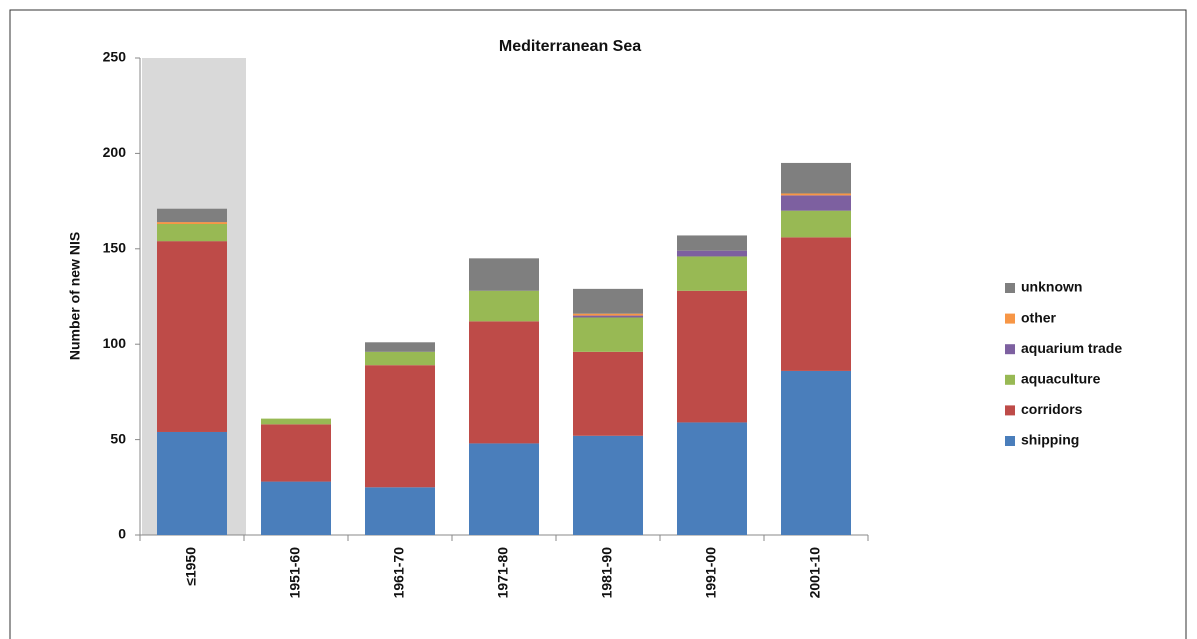 This screenshot has height=639, width=1197. Describe the element at coordinates (503, 573) in the screenshot. I see `x-tick-label: 1971-80` at that location.